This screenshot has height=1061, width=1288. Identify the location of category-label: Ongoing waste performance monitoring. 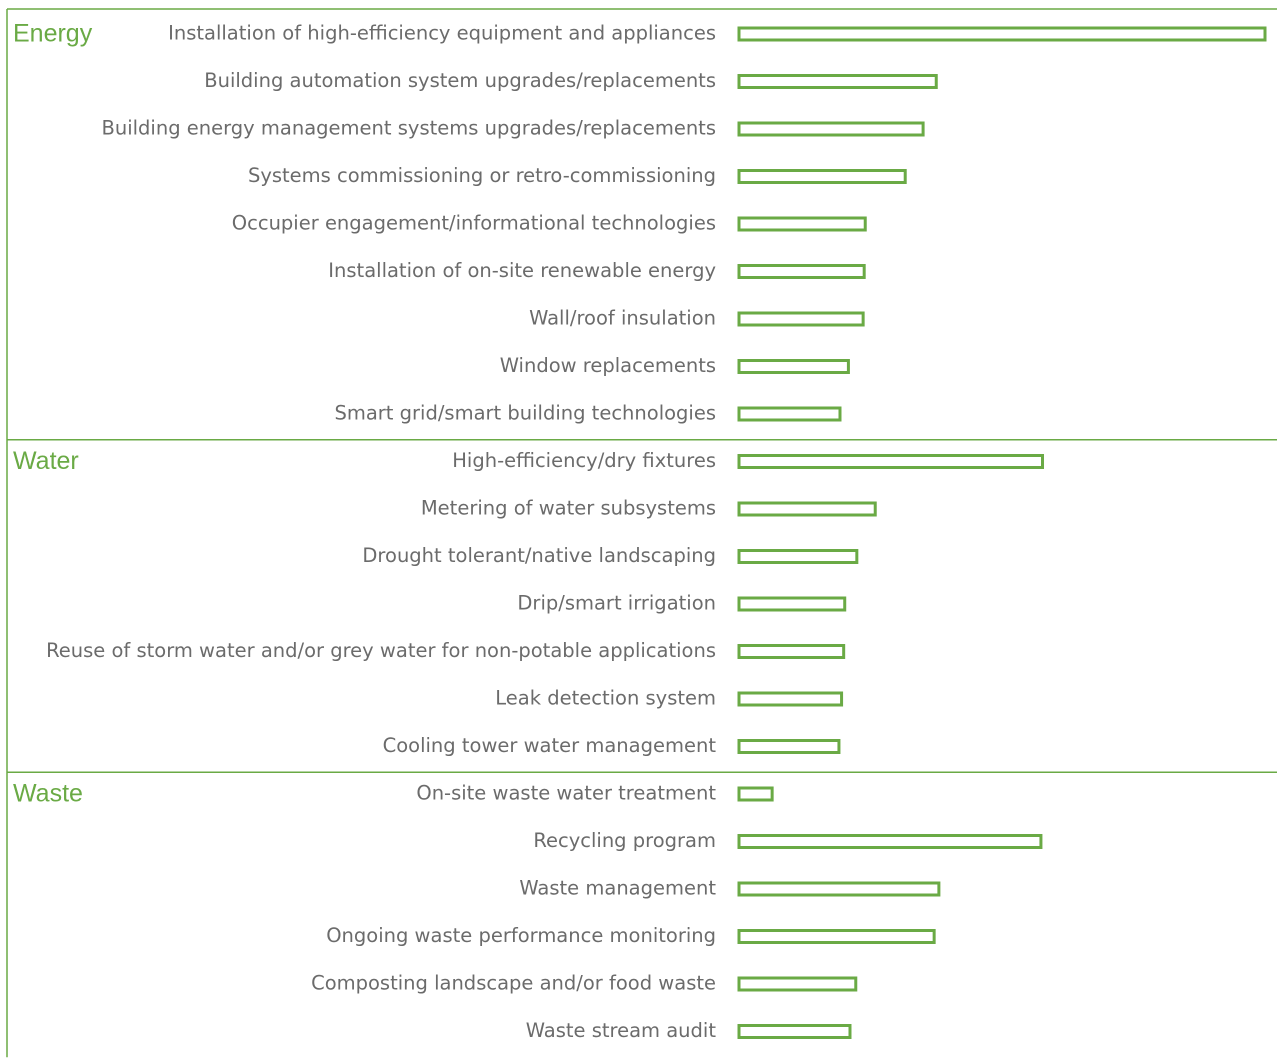
(521, 935).